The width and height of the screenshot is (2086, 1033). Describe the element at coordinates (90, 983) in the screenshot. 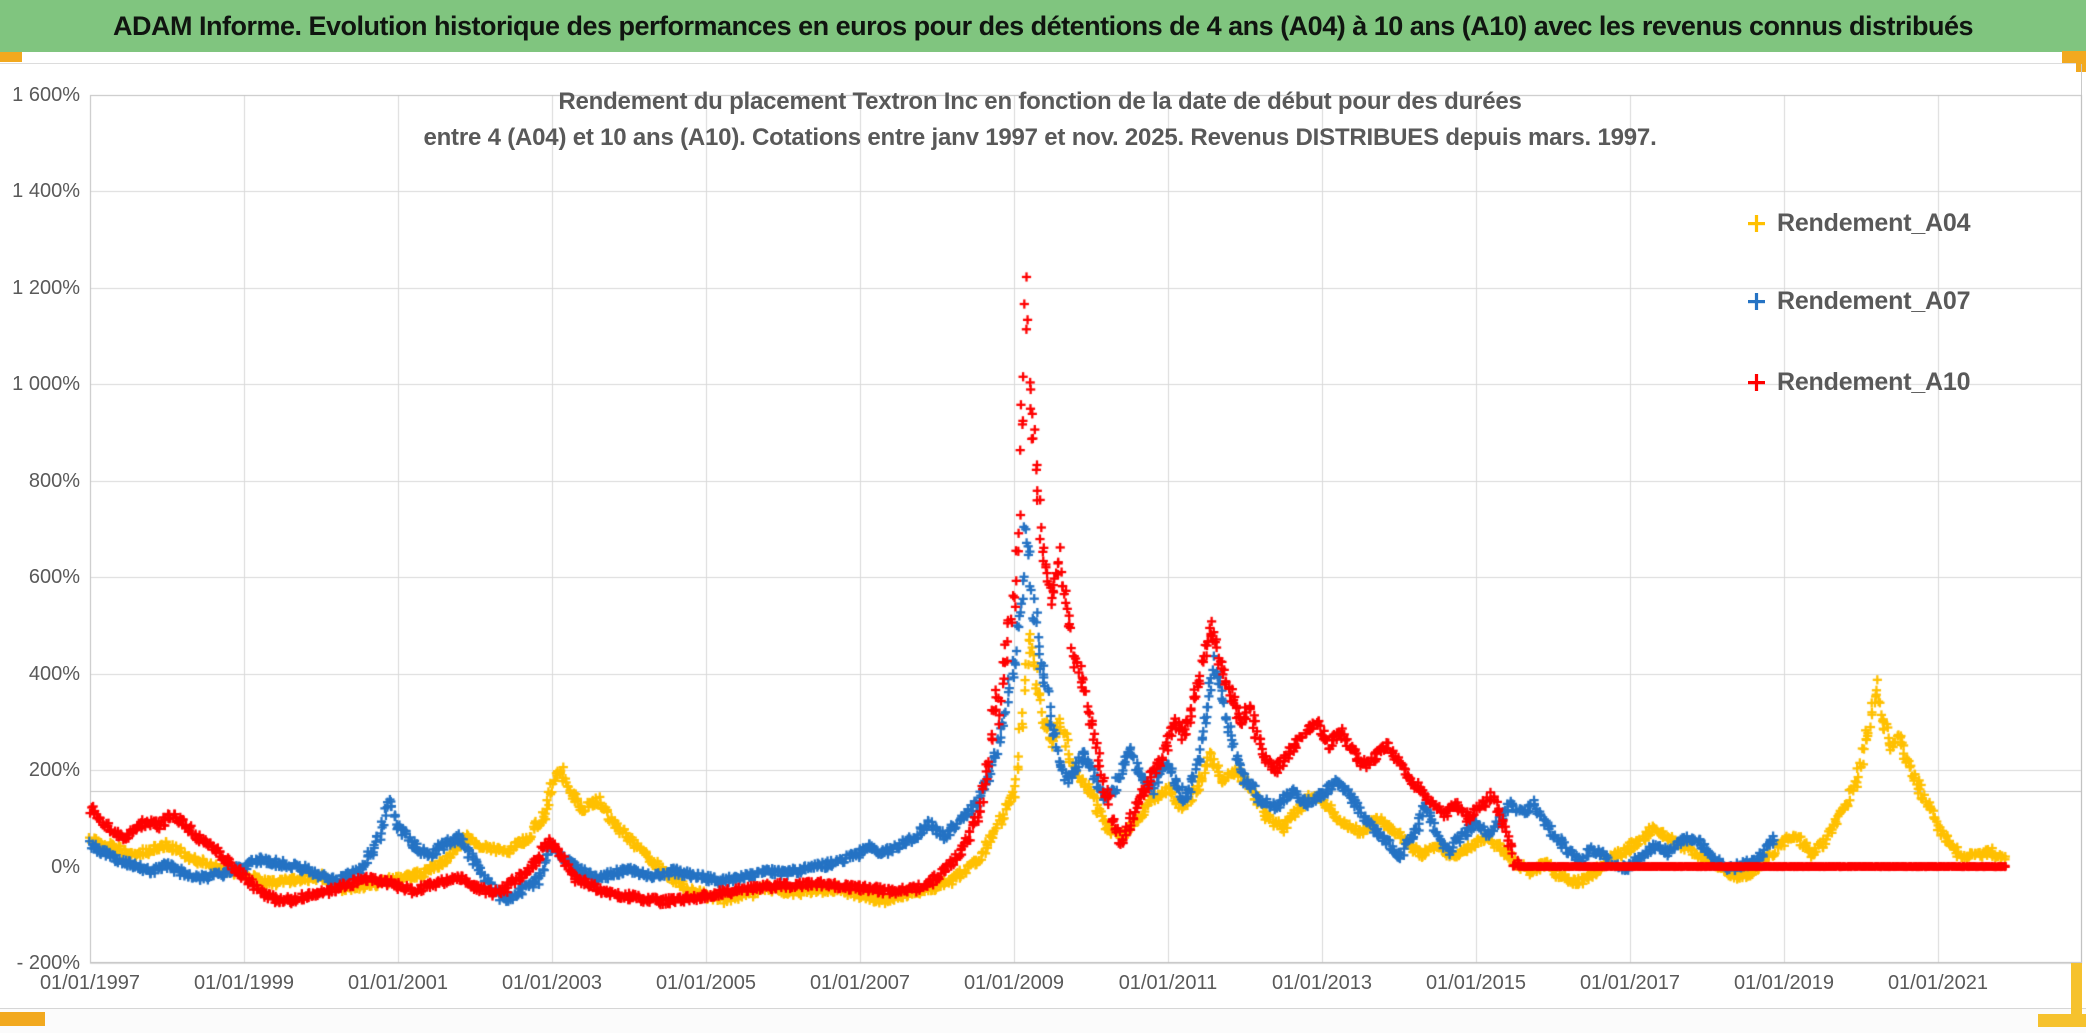

I see `x-tick-label: 01/01/1997` at that location.